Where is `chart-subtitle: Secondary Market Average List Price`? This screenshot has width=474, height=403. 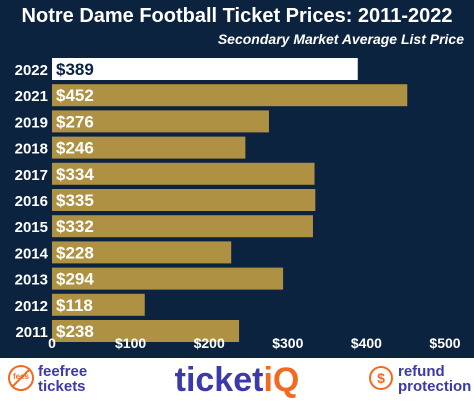
chart-subtitle: Secondary Market Average List Price is located at coordinates (340, 39).